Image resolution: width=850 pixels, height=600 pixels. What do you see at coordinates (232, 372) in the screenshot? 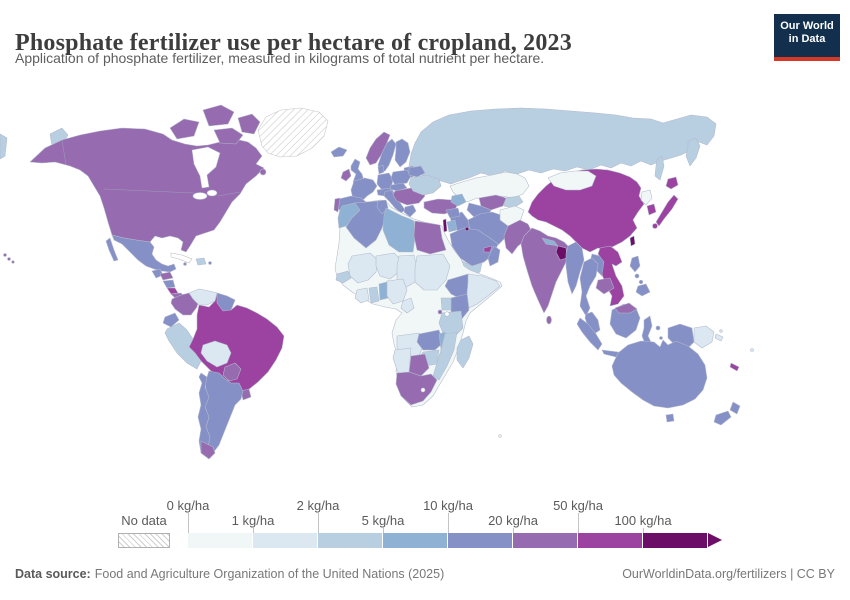
I see `region-paraguay` at bounding box center [232, 372].